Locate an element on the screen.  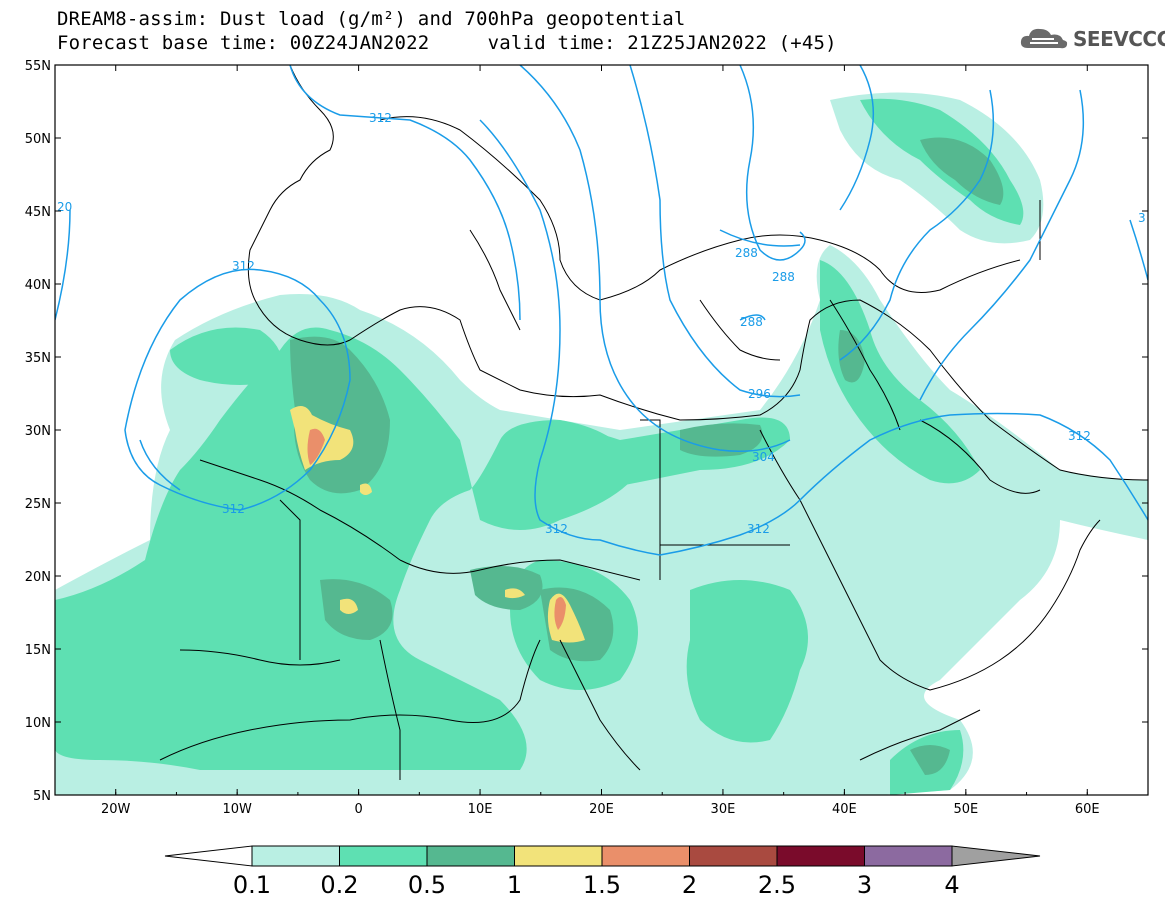
y-tick-label: 30N is located at coordinates (38, 431).